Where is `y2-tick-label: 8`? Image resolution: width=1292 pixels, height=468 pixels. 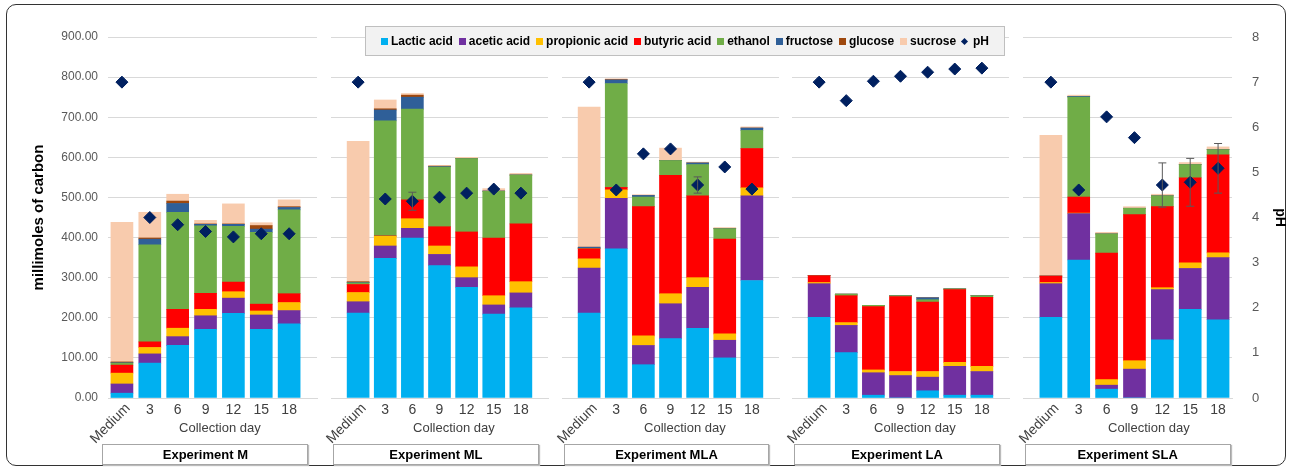 y2-tick-label: 8 is located at coordinates (1255, 36).